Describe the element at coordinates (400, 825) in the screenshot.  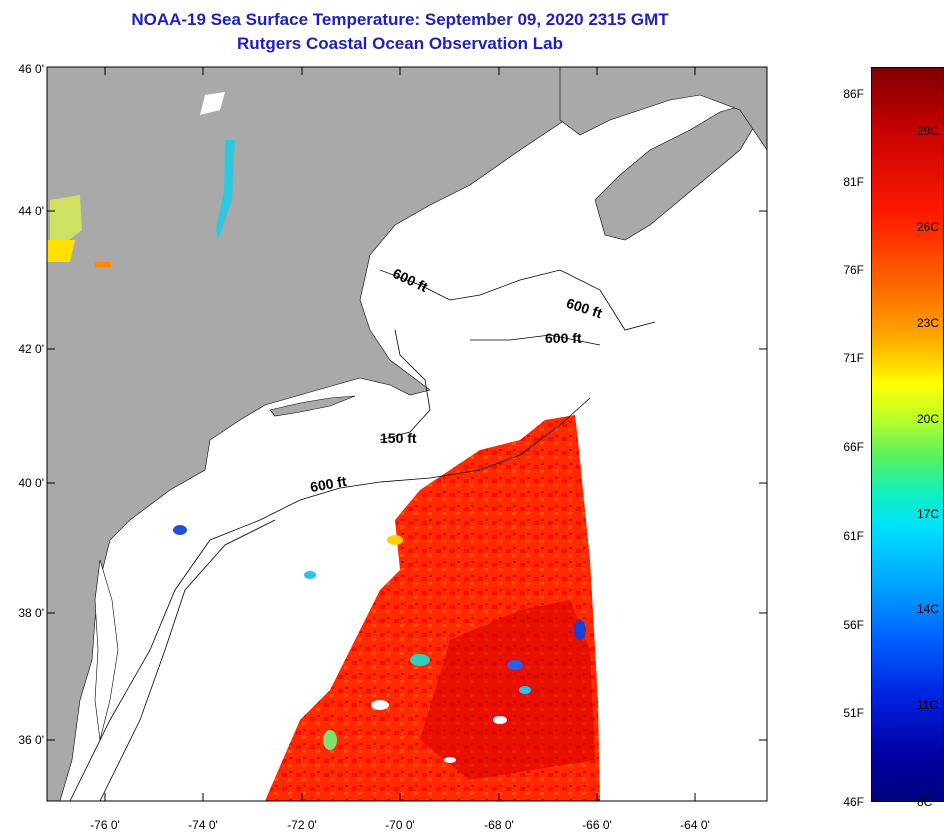
I see `lon-label: -70 0'` at that location.